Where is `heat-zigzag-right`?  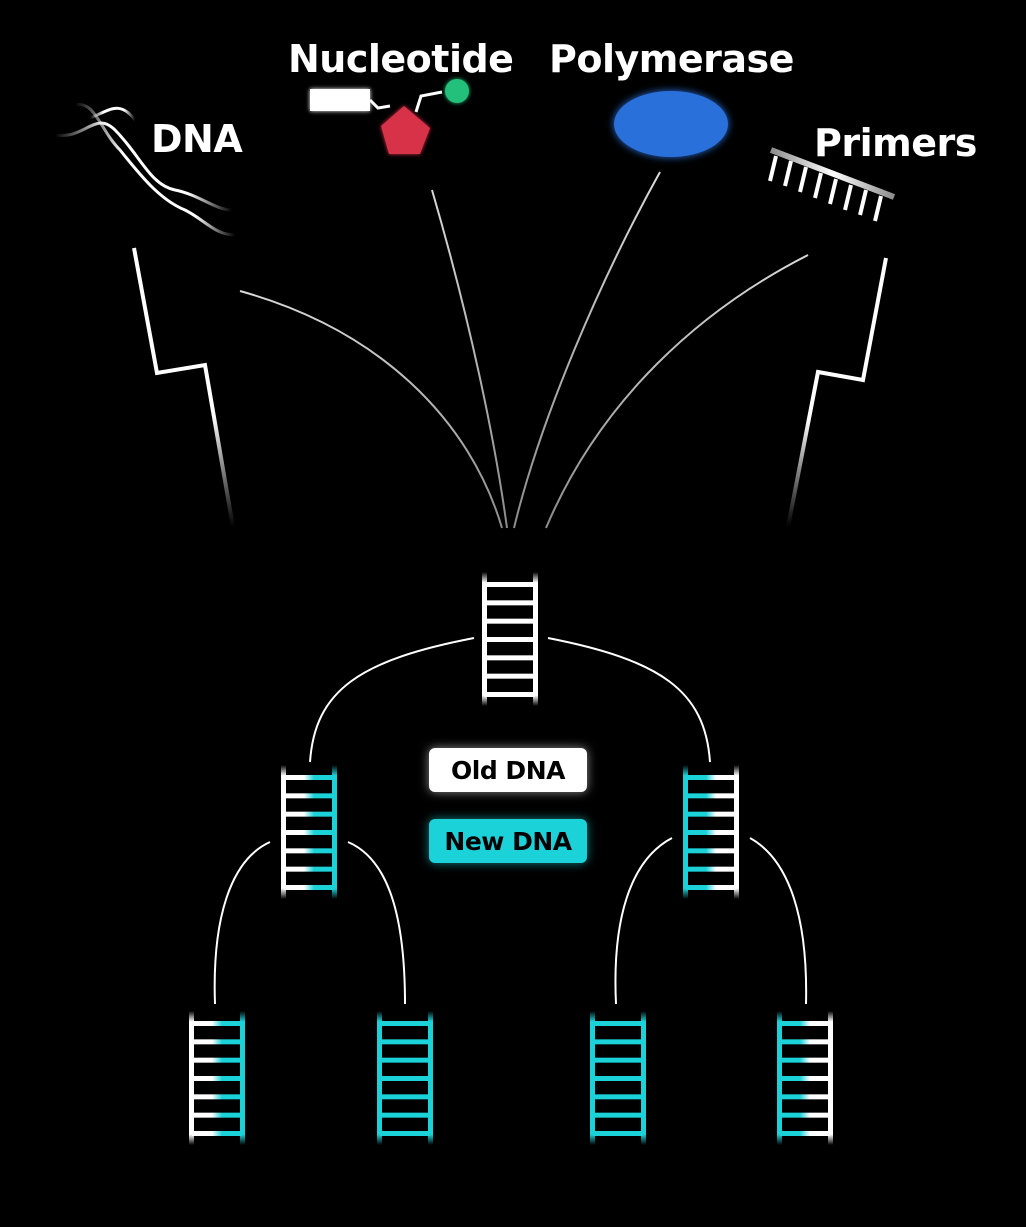
heat-zigzag-right is located at coordinates (837, 392).